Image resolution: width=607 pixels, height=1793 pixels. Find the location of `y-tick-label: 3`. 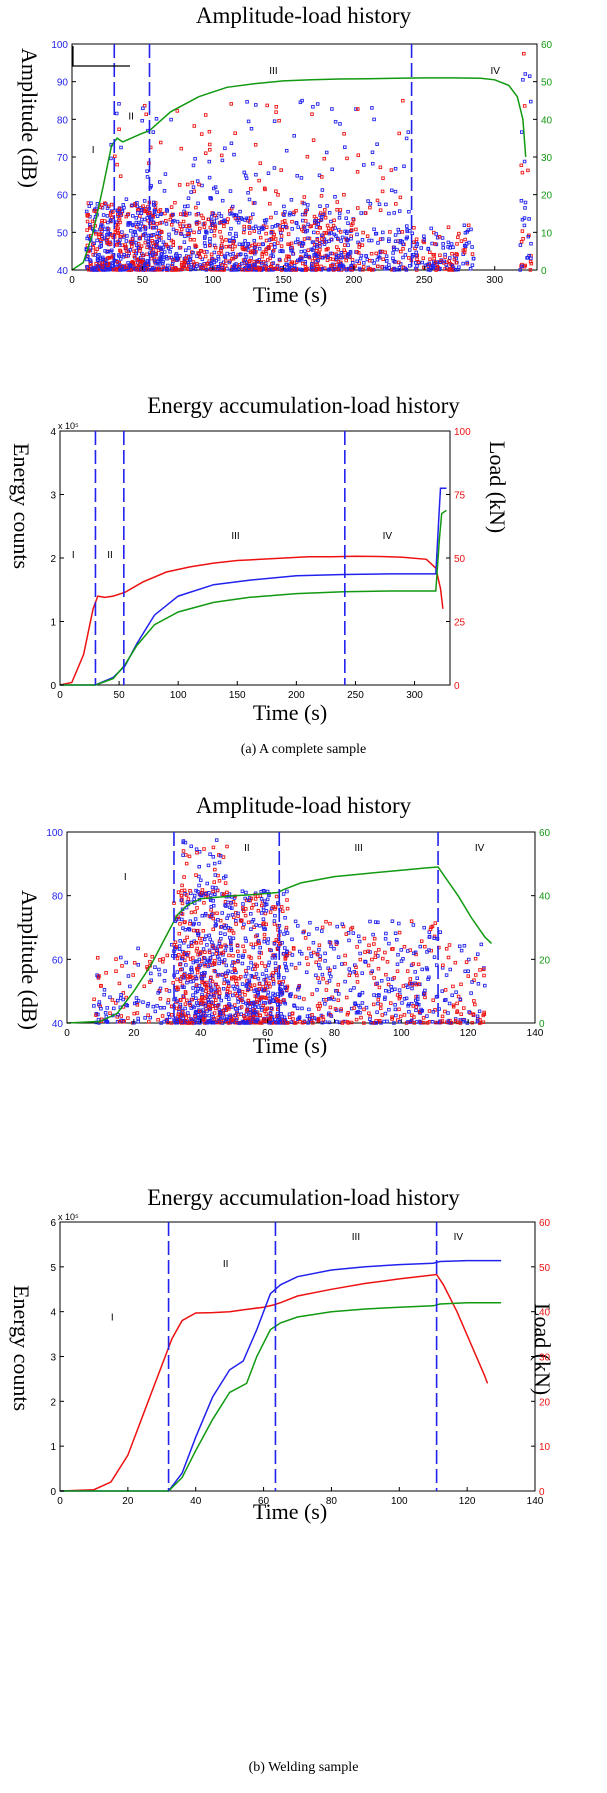

y-tick-label: 3 is located at coordinates (53, 1358).